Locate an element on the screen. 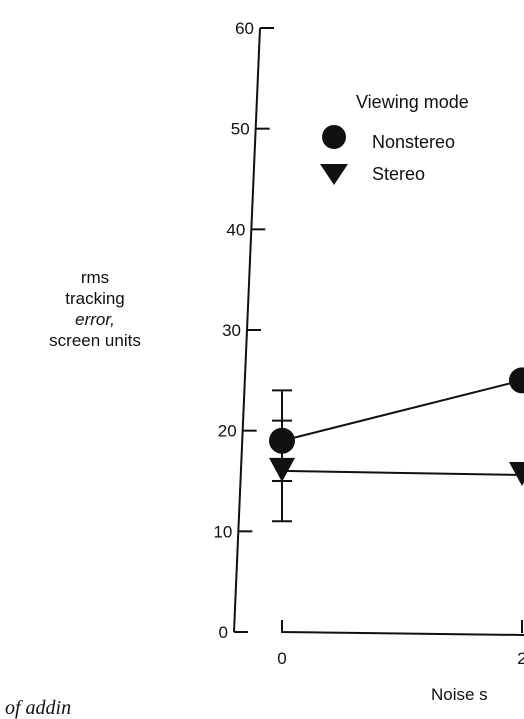  legend-stereo-label: Stereo is located at coordinates (398, 174).